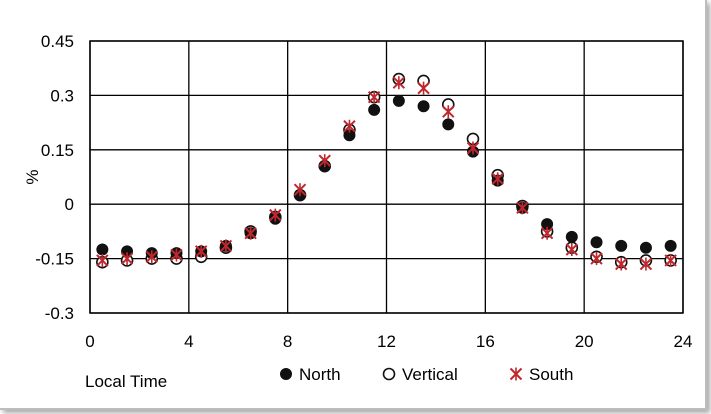 This screenshot has height=414, width=711. What do you see at coordinates (126, 381) in the screenshot?
I see `x-axis-label: Local Time` at bounding box center [126, 381].